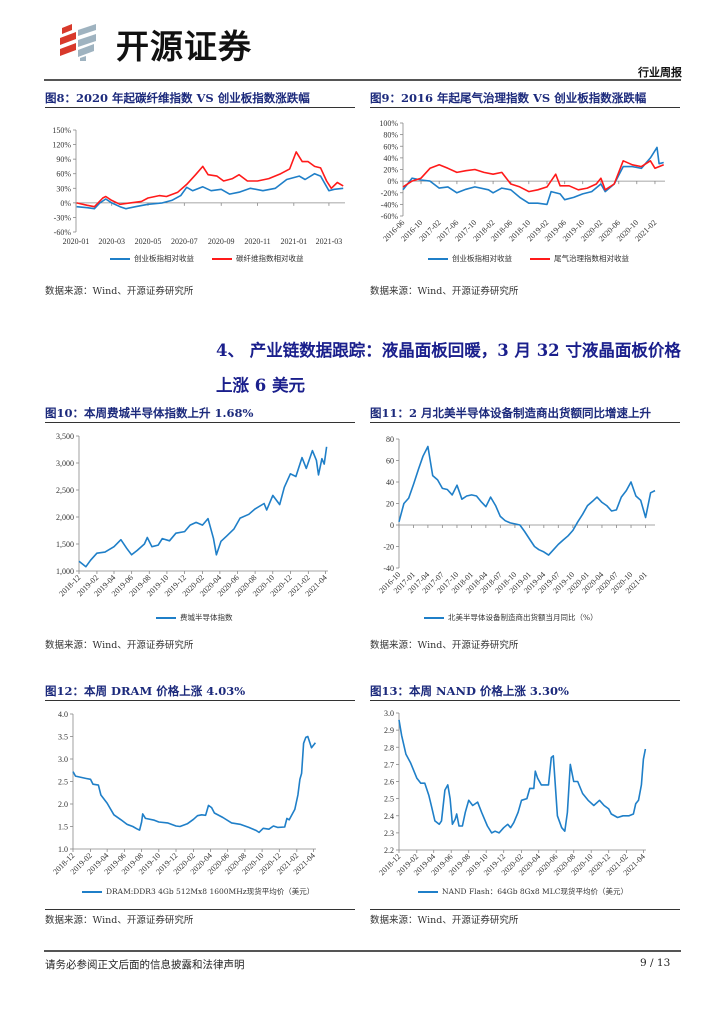 This screenshot has width=724, height=1024. Describe the element at coordinates (390, 504) in the screenshot. I see `y-tick-label: 20` at that location.